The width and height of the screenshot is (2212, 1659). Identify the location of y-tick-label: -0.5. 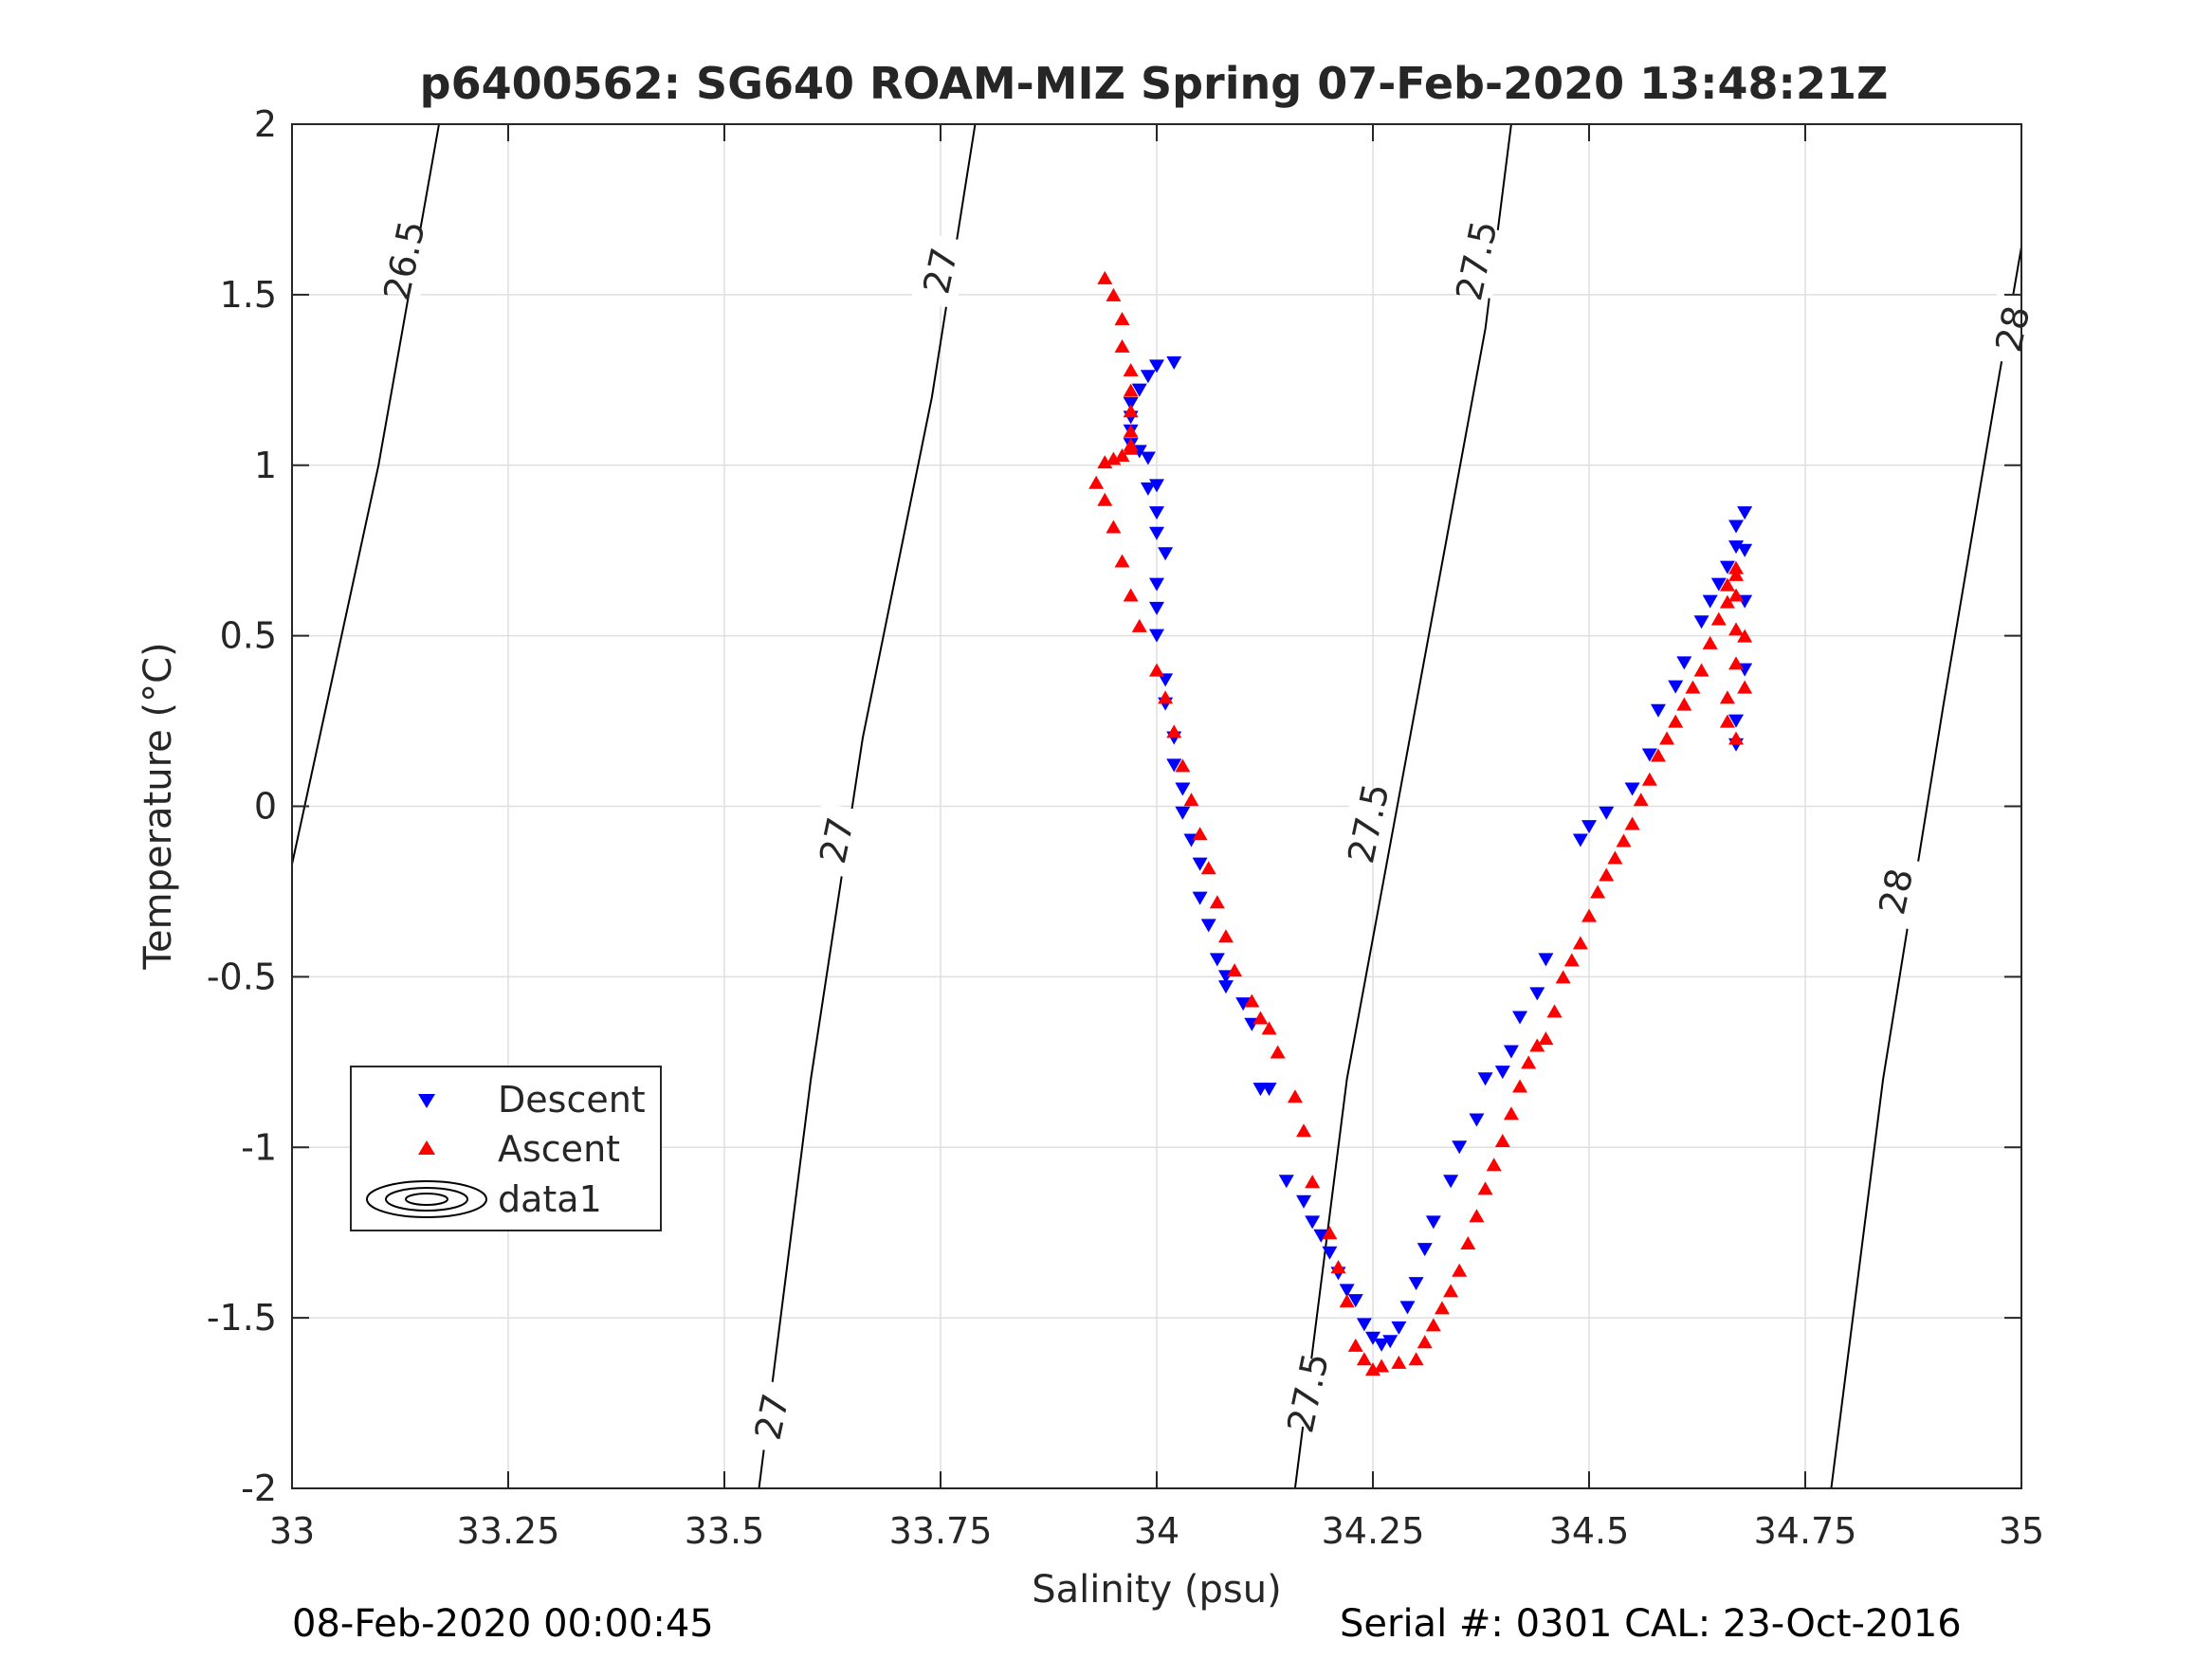
(242, 976).